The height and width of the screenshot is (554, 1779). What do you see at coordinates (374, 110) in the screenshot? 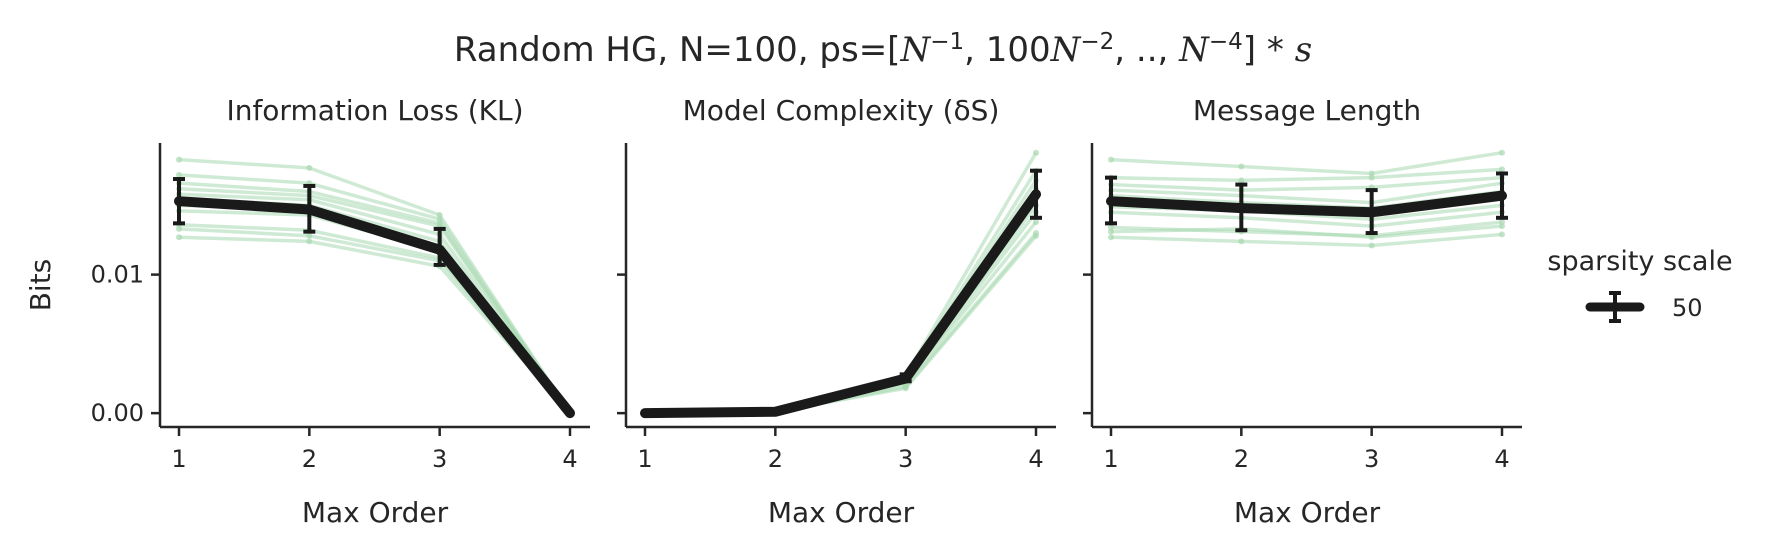
I see `panel-title: Information Loss (KL)` at bounding box center [374, 110].